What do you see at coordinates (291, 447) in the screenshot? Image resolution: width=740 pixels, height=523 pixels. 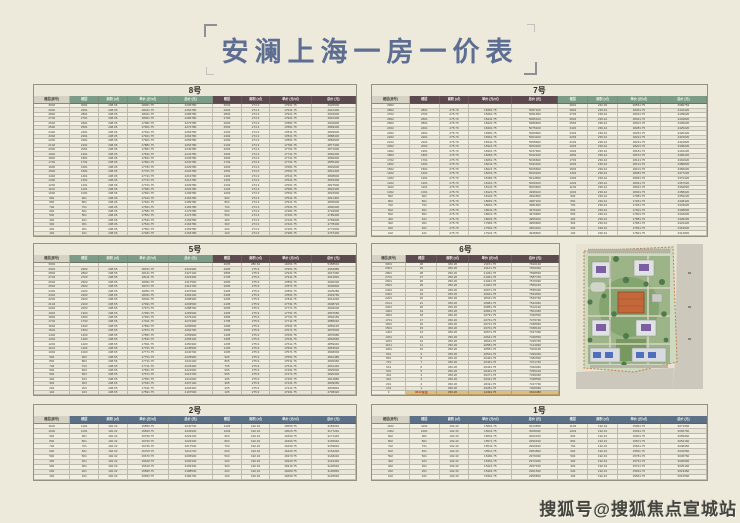 I see `table-cell: 16430.75` at bounding box center [291, 447].